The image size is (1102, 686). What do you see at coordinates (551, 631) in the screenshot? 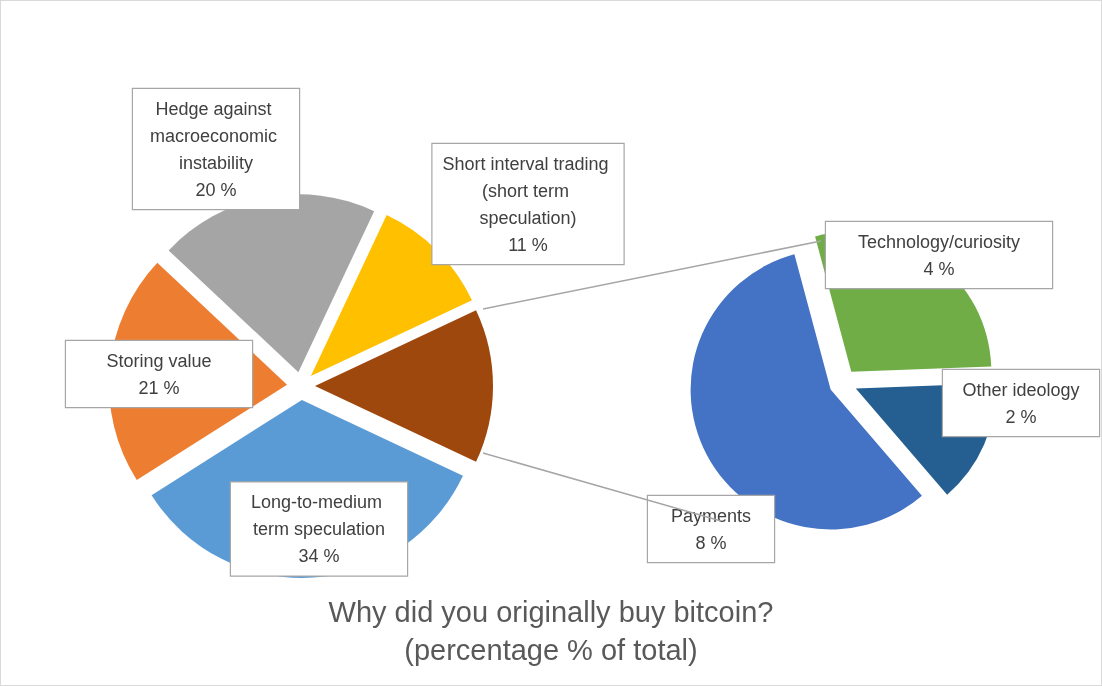
I see `text: Why did you originally buy bitcoin? (percentage % of total)` at bounding box center [551, 631].